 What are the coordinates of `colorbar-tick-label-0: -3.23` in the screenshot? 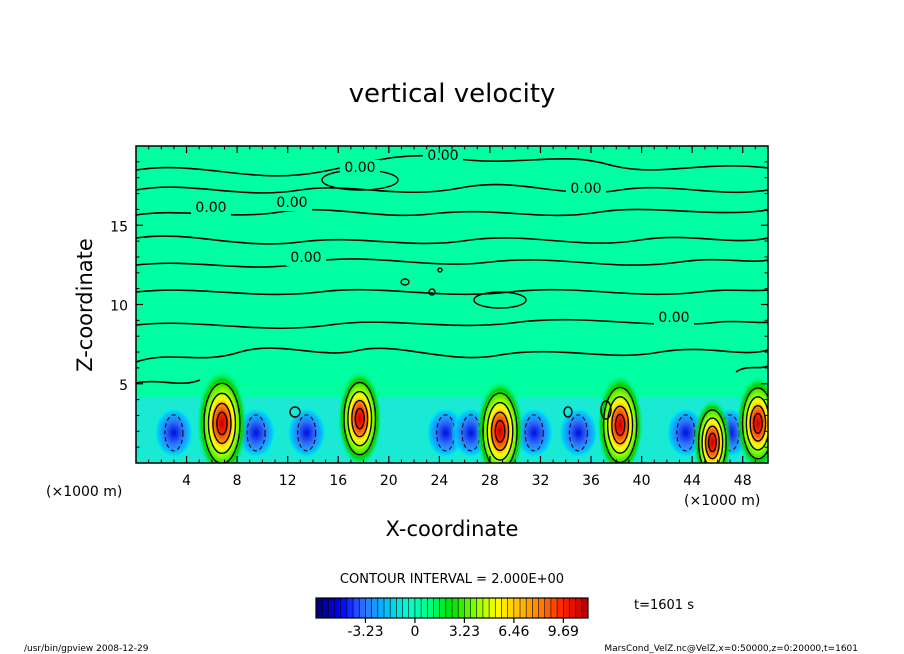 It's located at (365, 632).